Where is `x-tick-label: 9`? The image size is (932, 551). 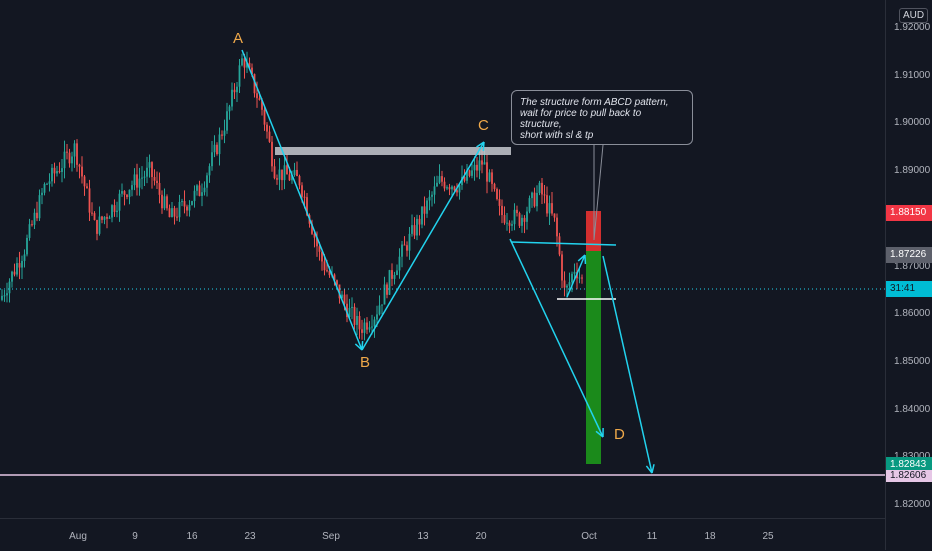
x-tick-label: 9 is located at coordinates (135, 536).